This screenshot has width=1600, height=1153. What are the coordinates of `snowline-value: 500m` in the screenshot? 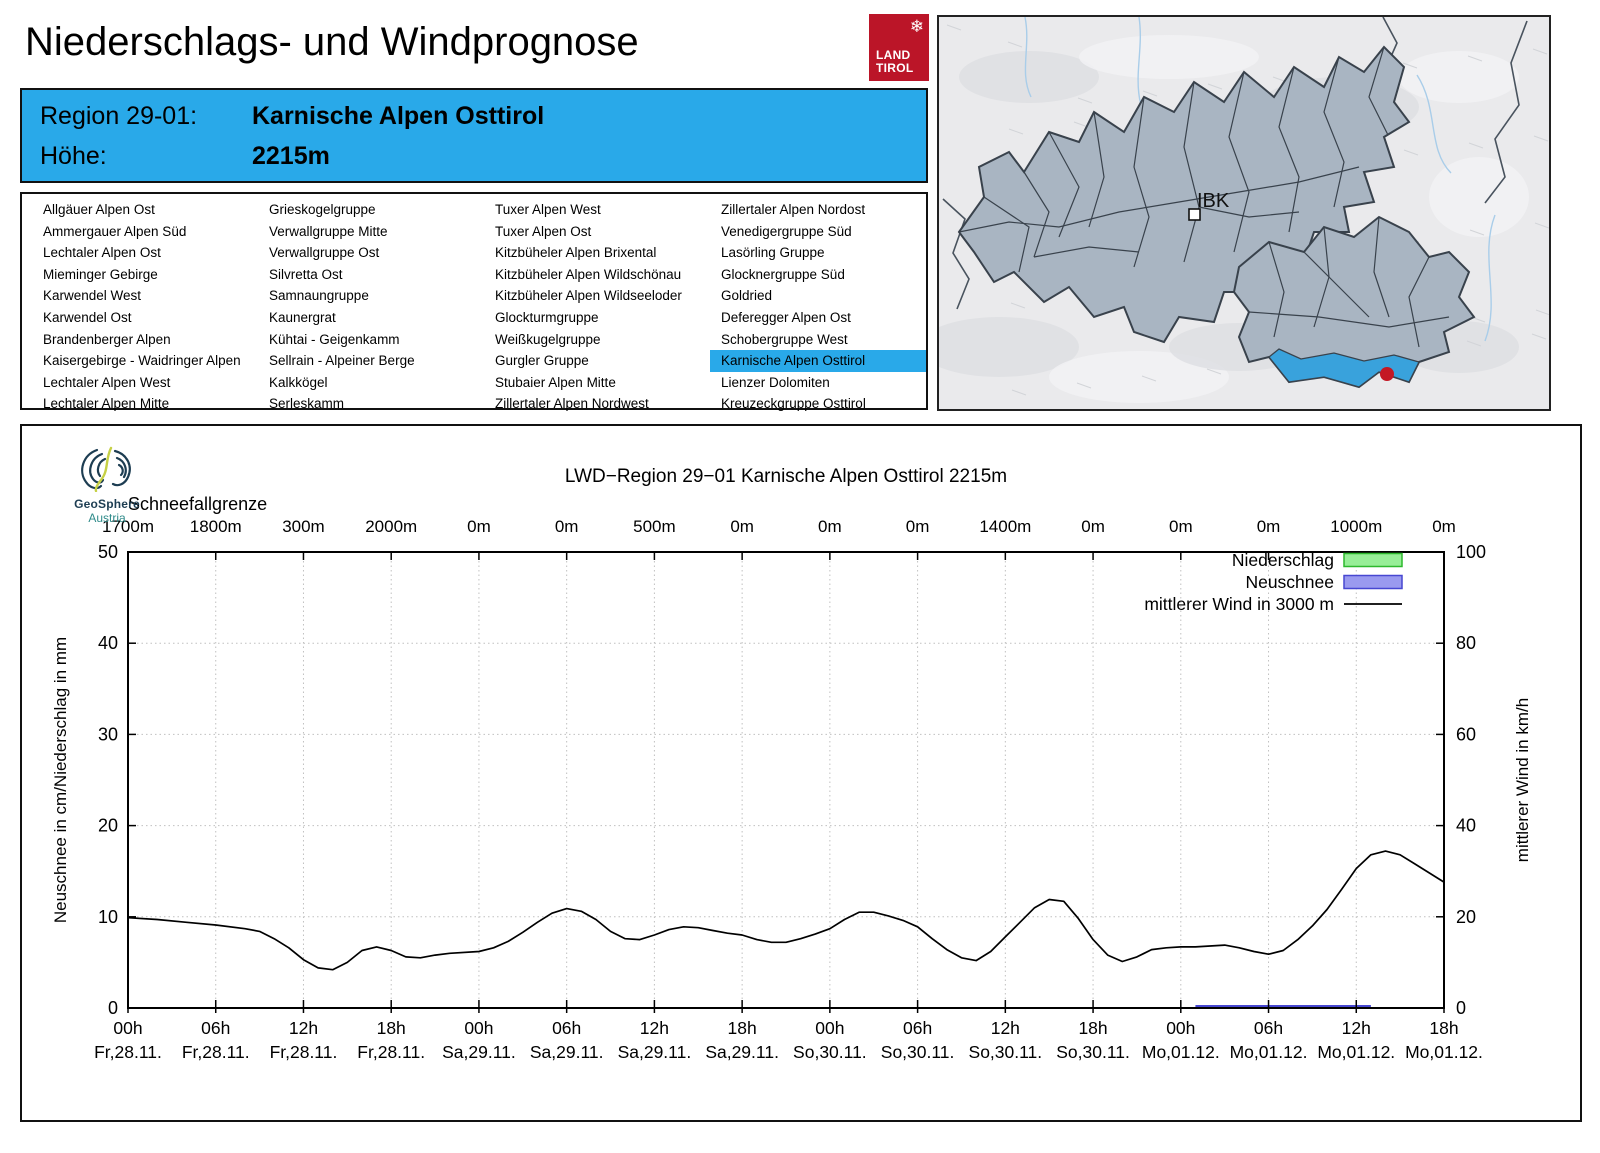 It's located at (654, 526).